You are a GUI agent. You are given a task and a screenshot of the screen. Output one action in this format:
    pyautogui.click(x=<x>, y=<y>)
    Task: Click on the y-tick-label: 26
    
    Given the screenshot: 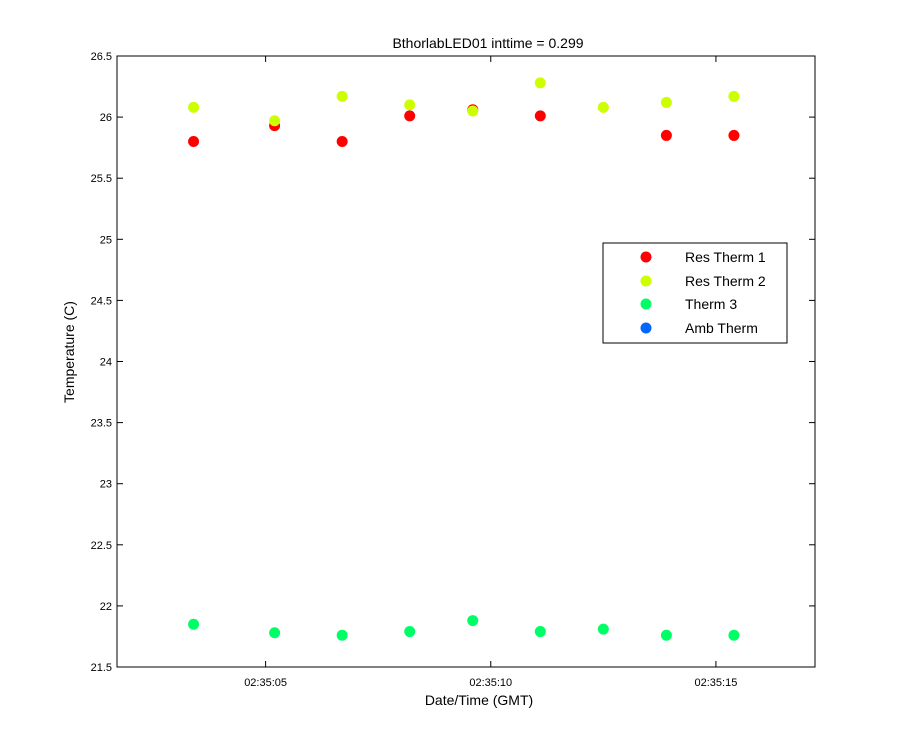 What is the action you would take?
    pyautogui.click(x=106, y=118)
    